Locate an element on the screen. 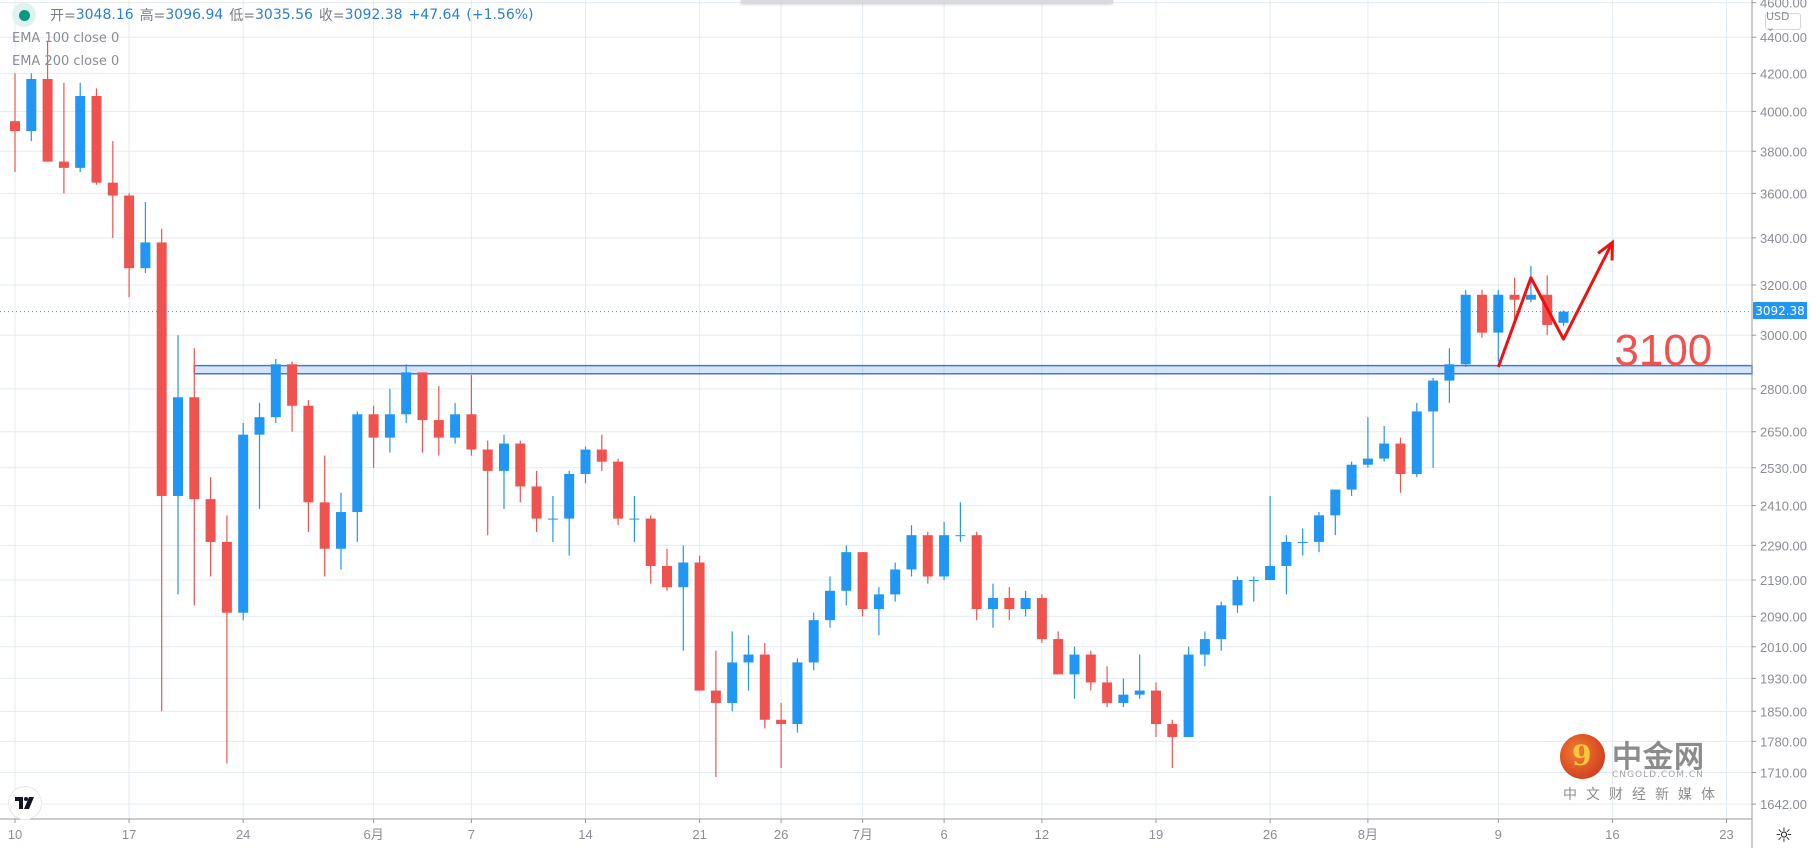 This screenshot has width=1816, height=848. y-tick-label: 2650.00 is located at coordinates (1783, 432).